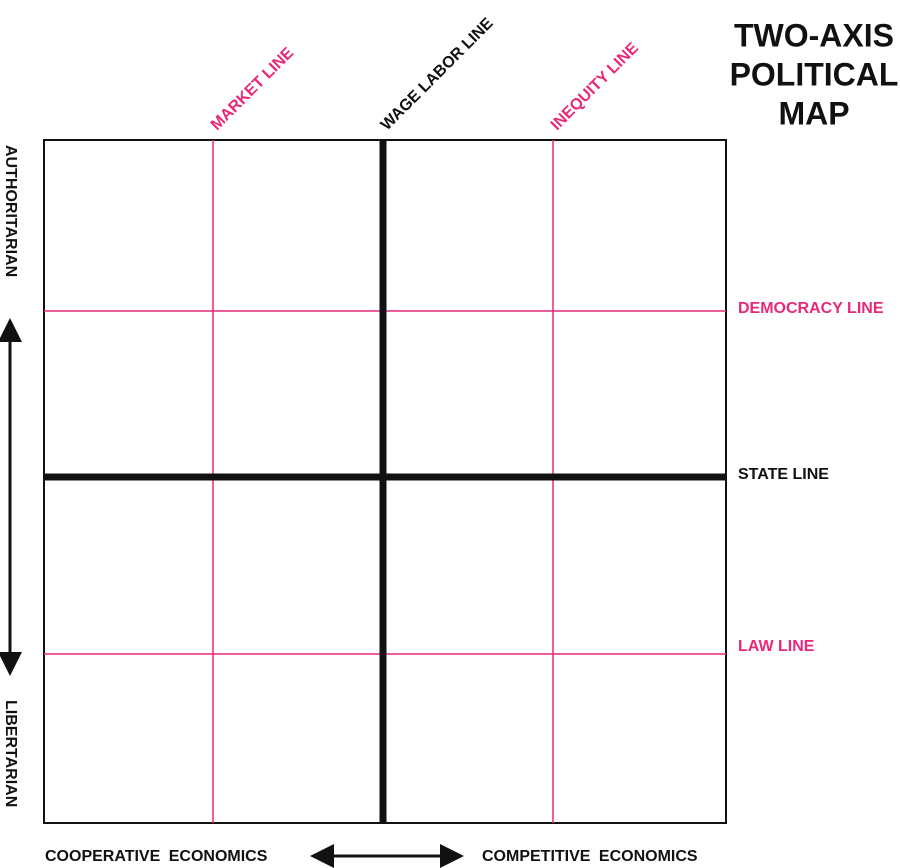 This screenshot has width=900, height=868. What do you see at coordinates (590, 856) in the screenshot?
I see `axis-label: COMPETITIVE ECONOMICS` at bounding box center [590, 856].